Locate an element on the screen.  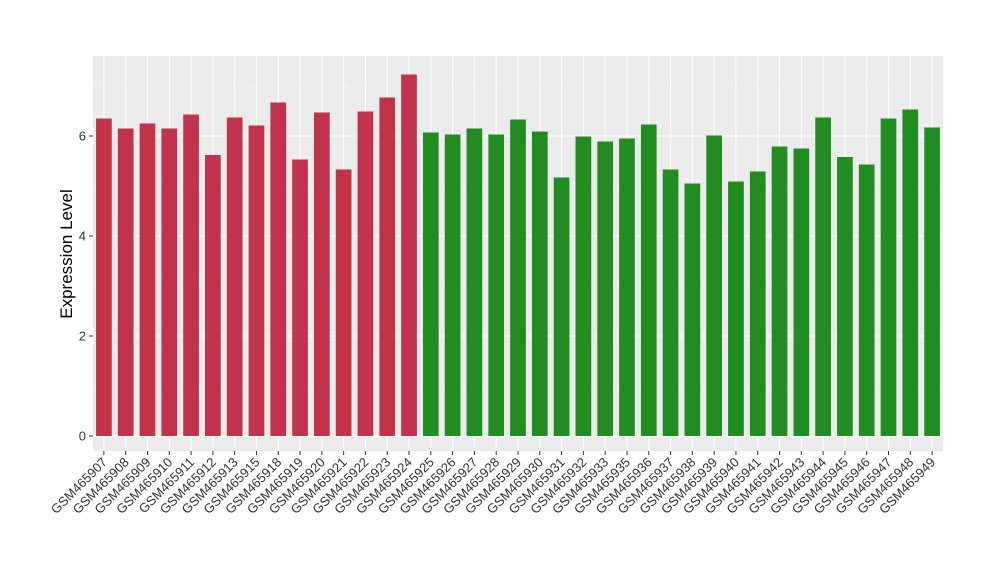
bar-GSM465948 is located at coordinates (910, 272).